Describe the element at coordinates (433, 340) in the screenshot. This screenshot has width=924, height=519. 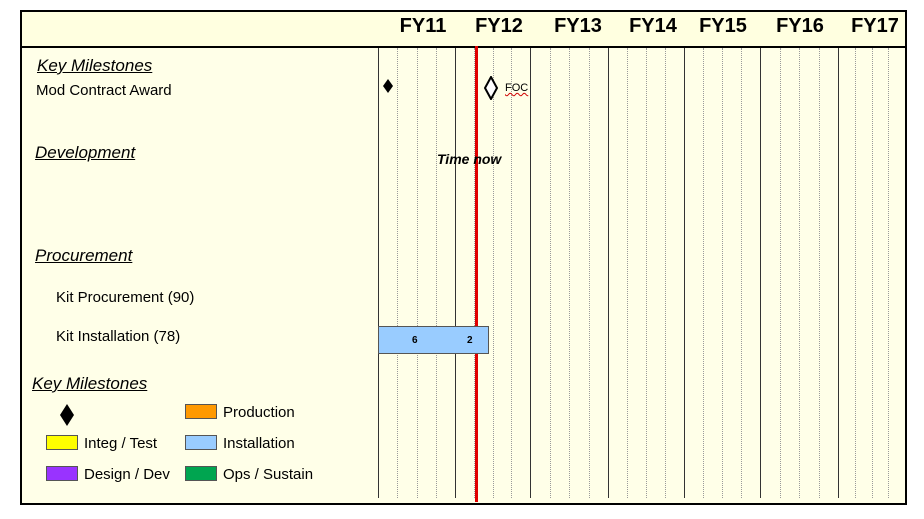
I see `kit-installation-bar: 6 2` at that location.